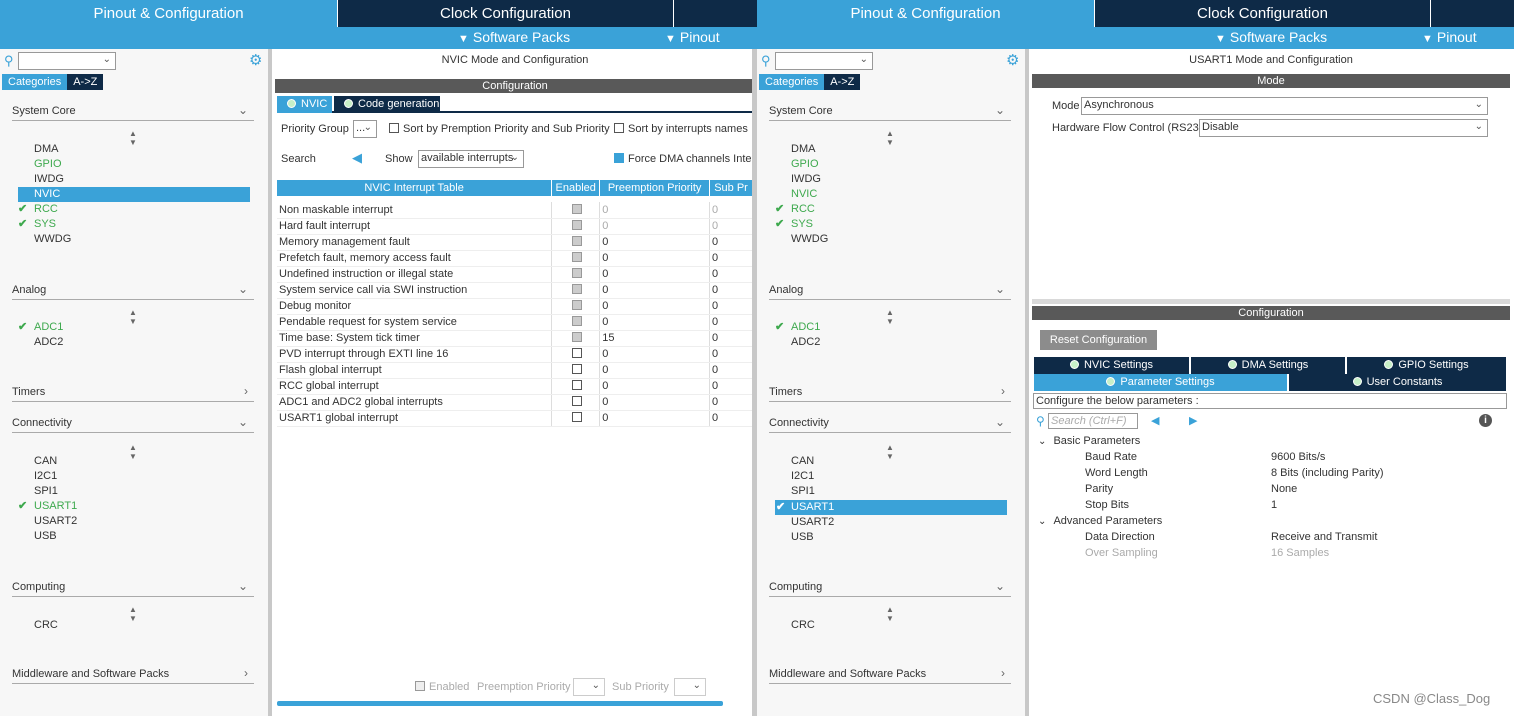 This screenshot has height=716, width=1514. Describe the element at coordinates (515, 210) in the screenshot. I see `table-row: Non maskable interrupt 0 0` at that location.